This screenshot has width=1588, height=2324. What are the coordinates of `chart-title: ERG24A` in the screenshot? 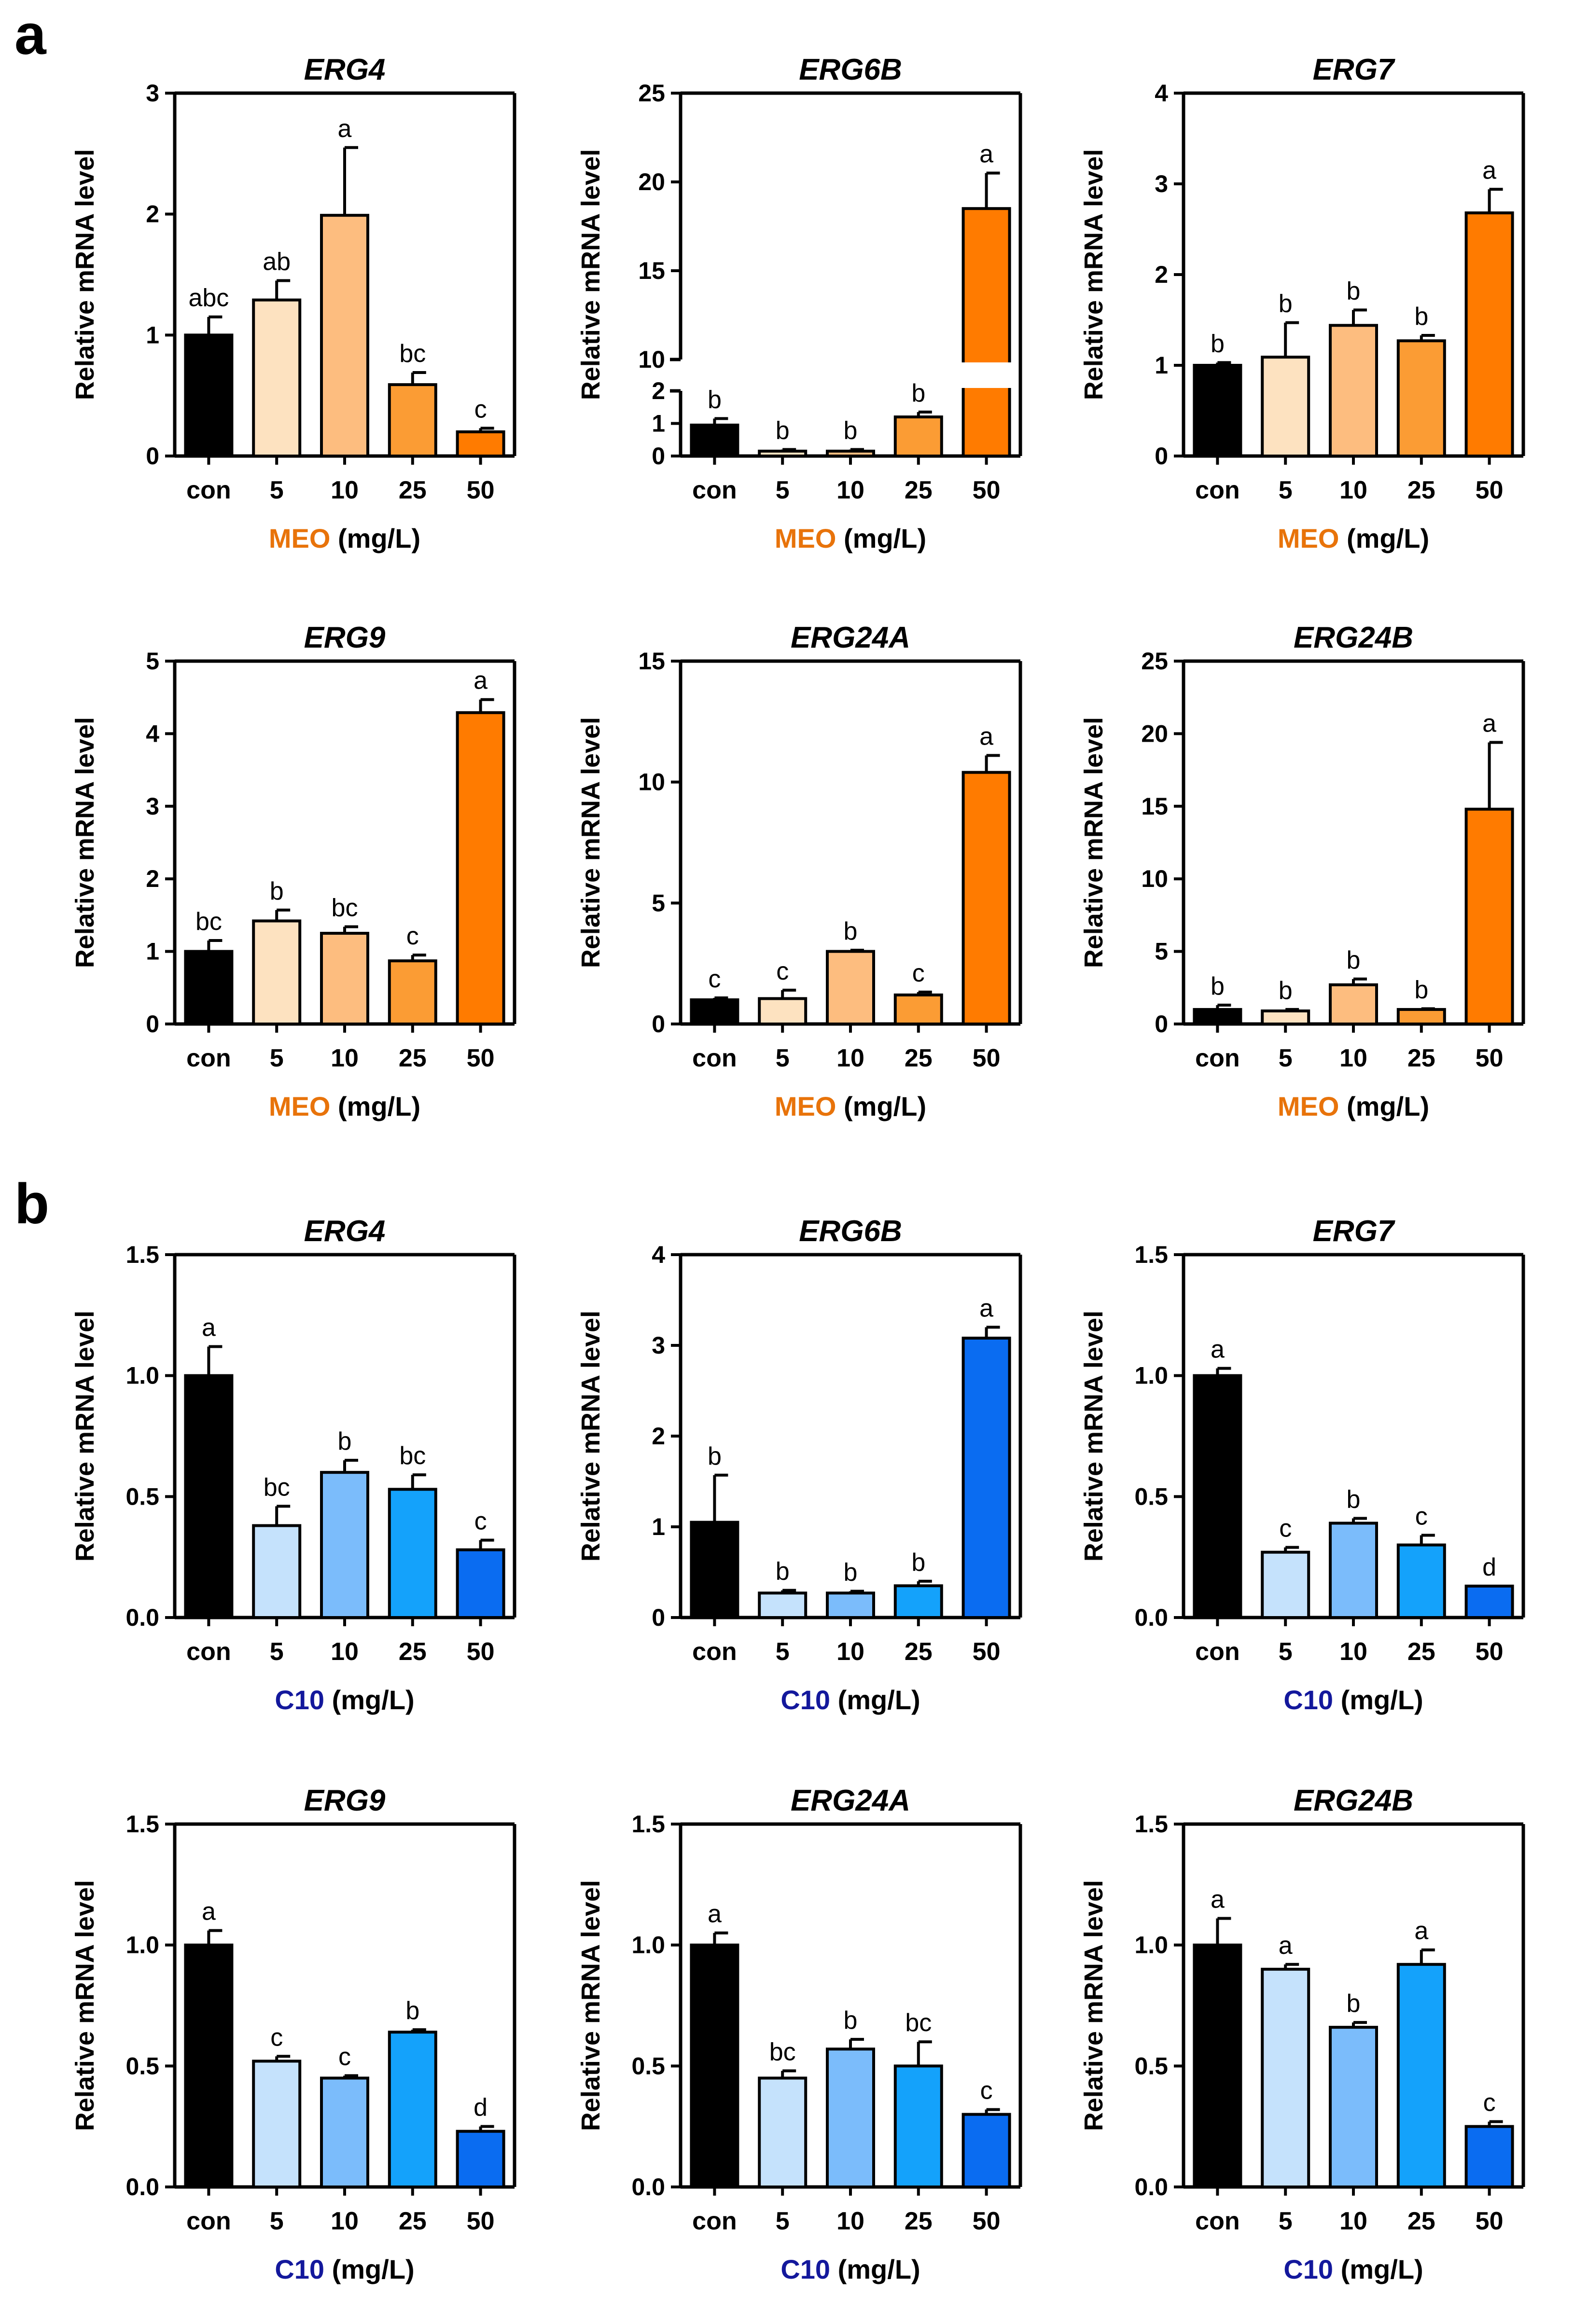 It's located at (850, 1801).